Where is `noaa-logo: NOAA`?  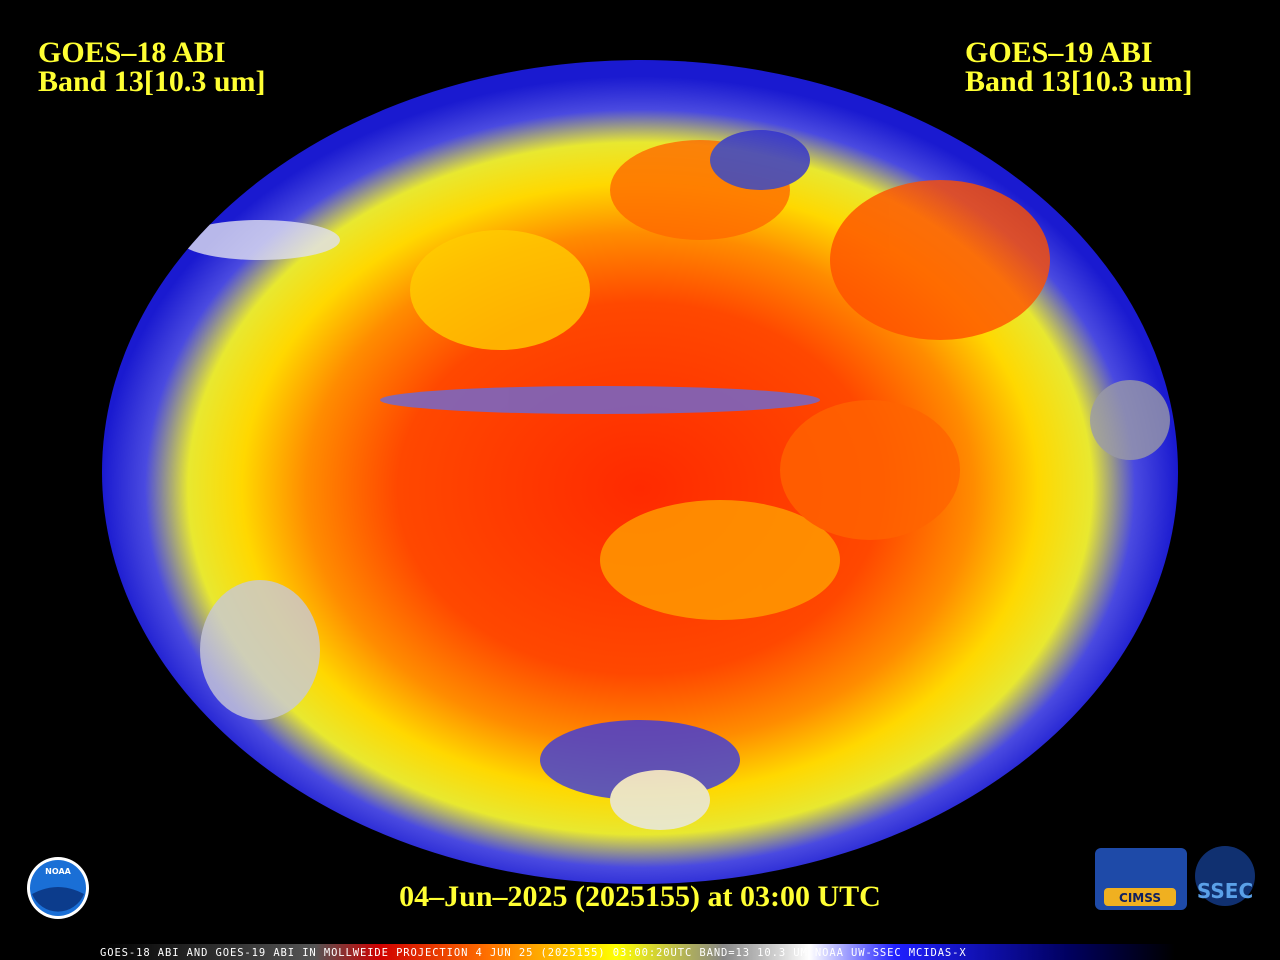 noaa-logo: NOAA is located at coordinates (58, 888).